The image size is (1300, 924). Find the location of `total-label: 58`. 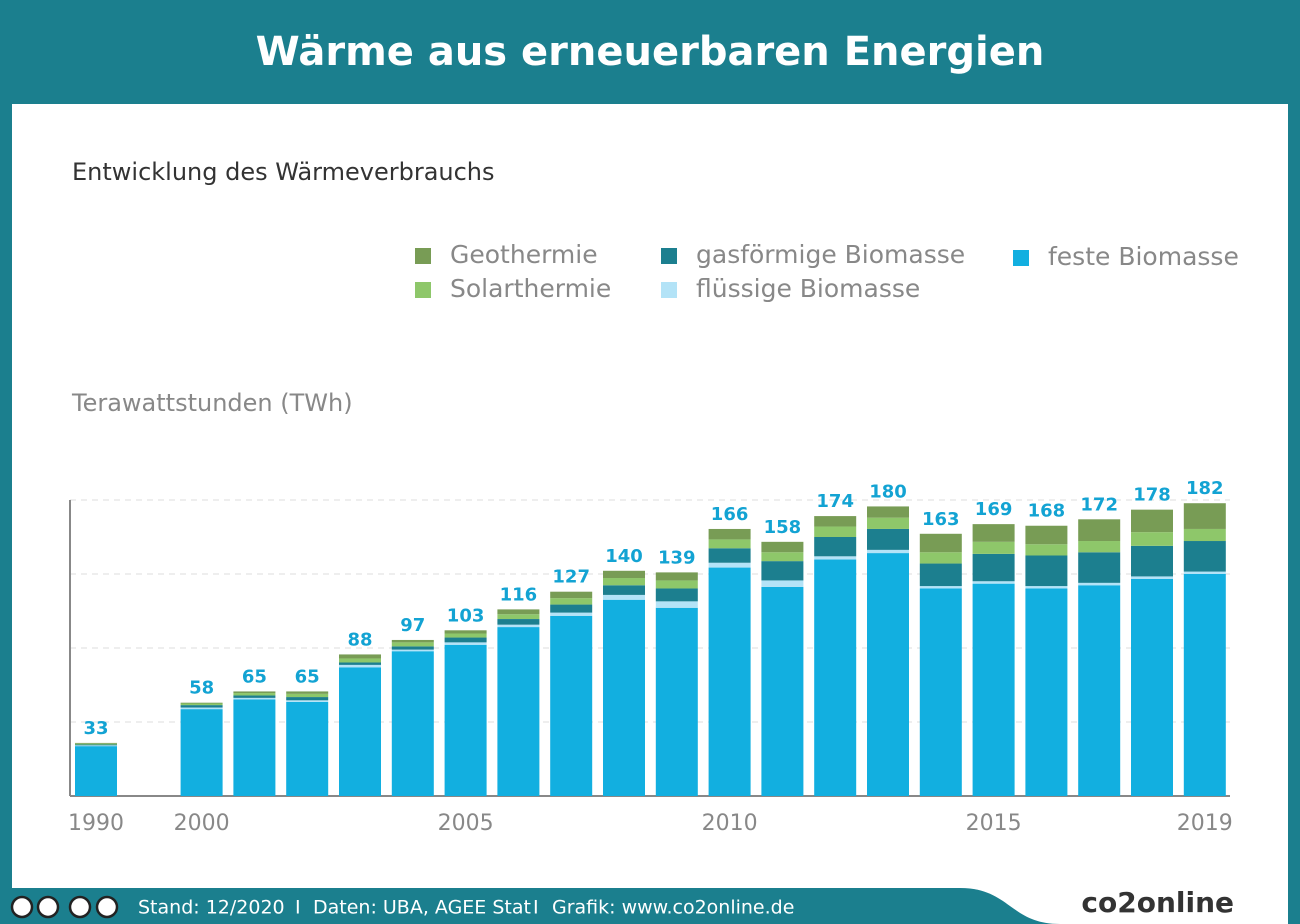

total-label: 58 is located at coordinates (201, 688).